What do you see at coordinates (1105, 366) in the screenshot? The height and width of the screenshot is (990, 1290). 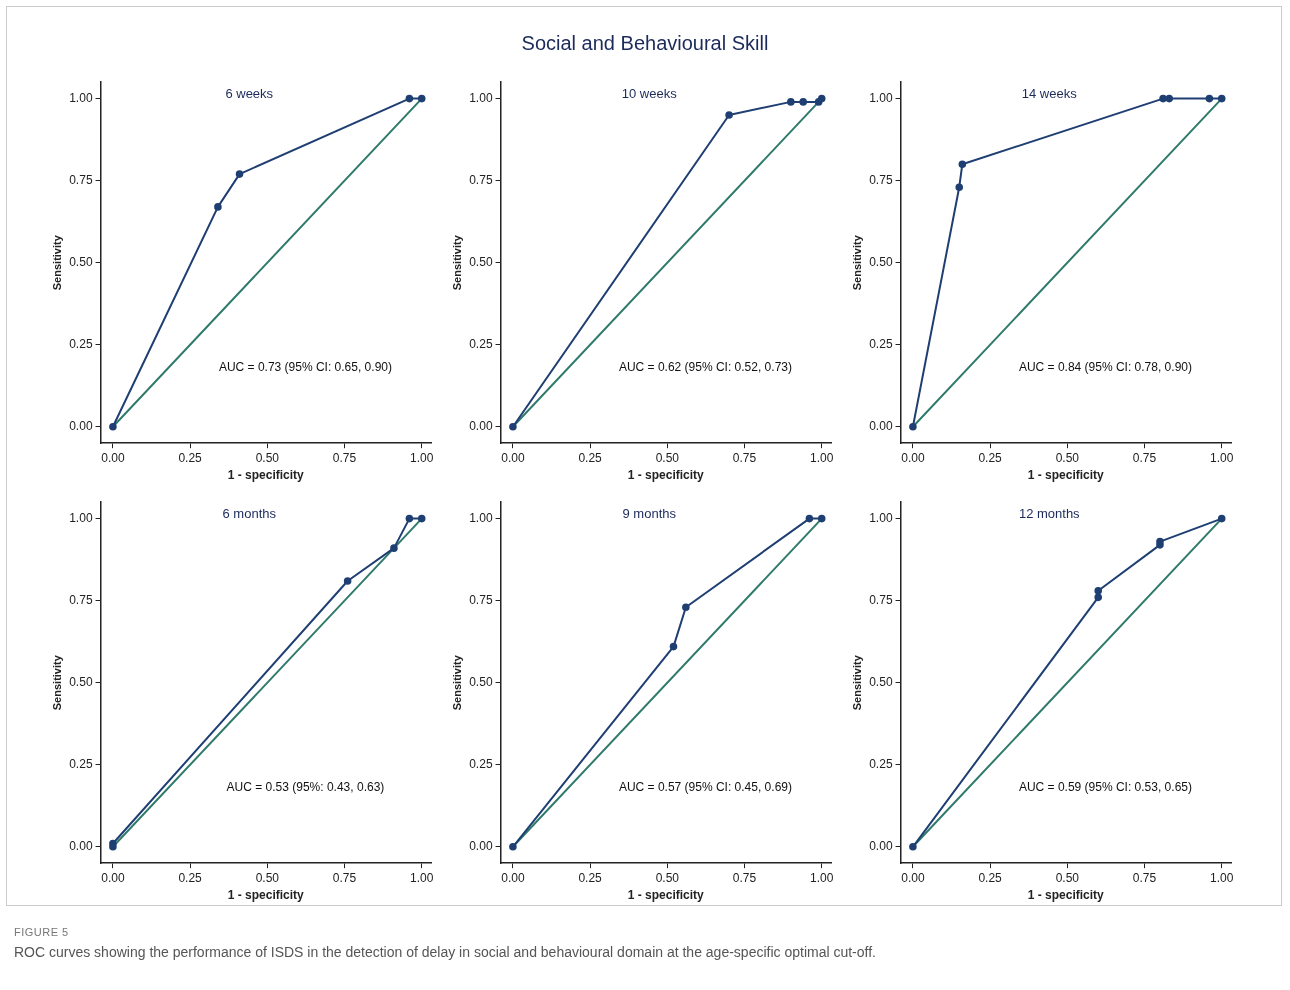 I see `annotation: AUC = 0.84 (95% CI: 0.78, 0.90)` at bounding box center [1105, 366].